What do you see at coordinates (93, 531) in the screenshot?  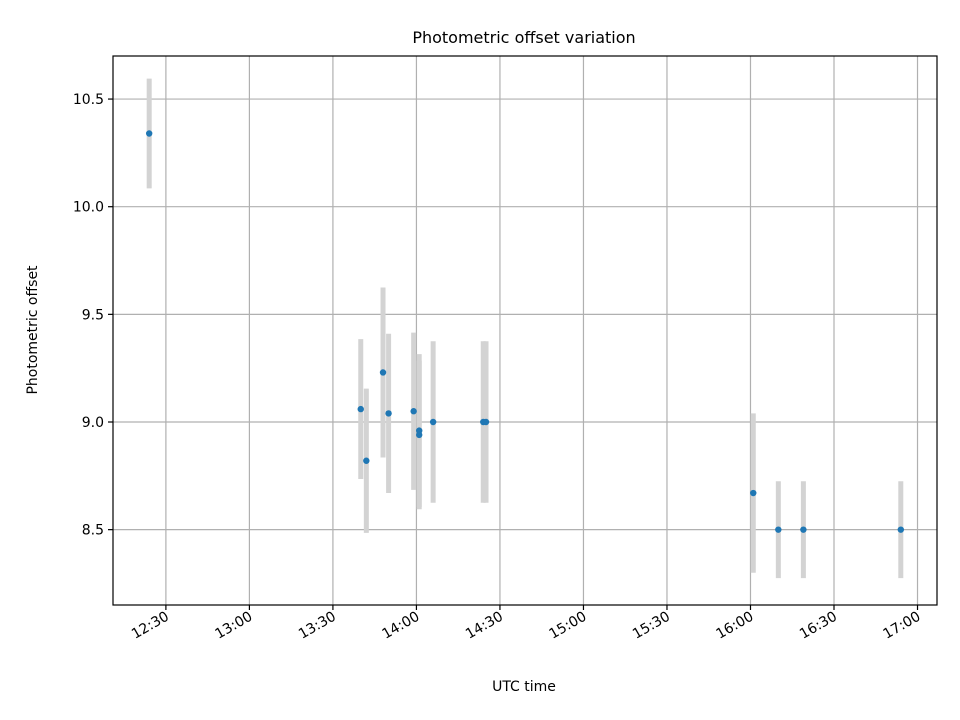 I see `y-tick-label: 8.5` at bounding box center [93, 531].